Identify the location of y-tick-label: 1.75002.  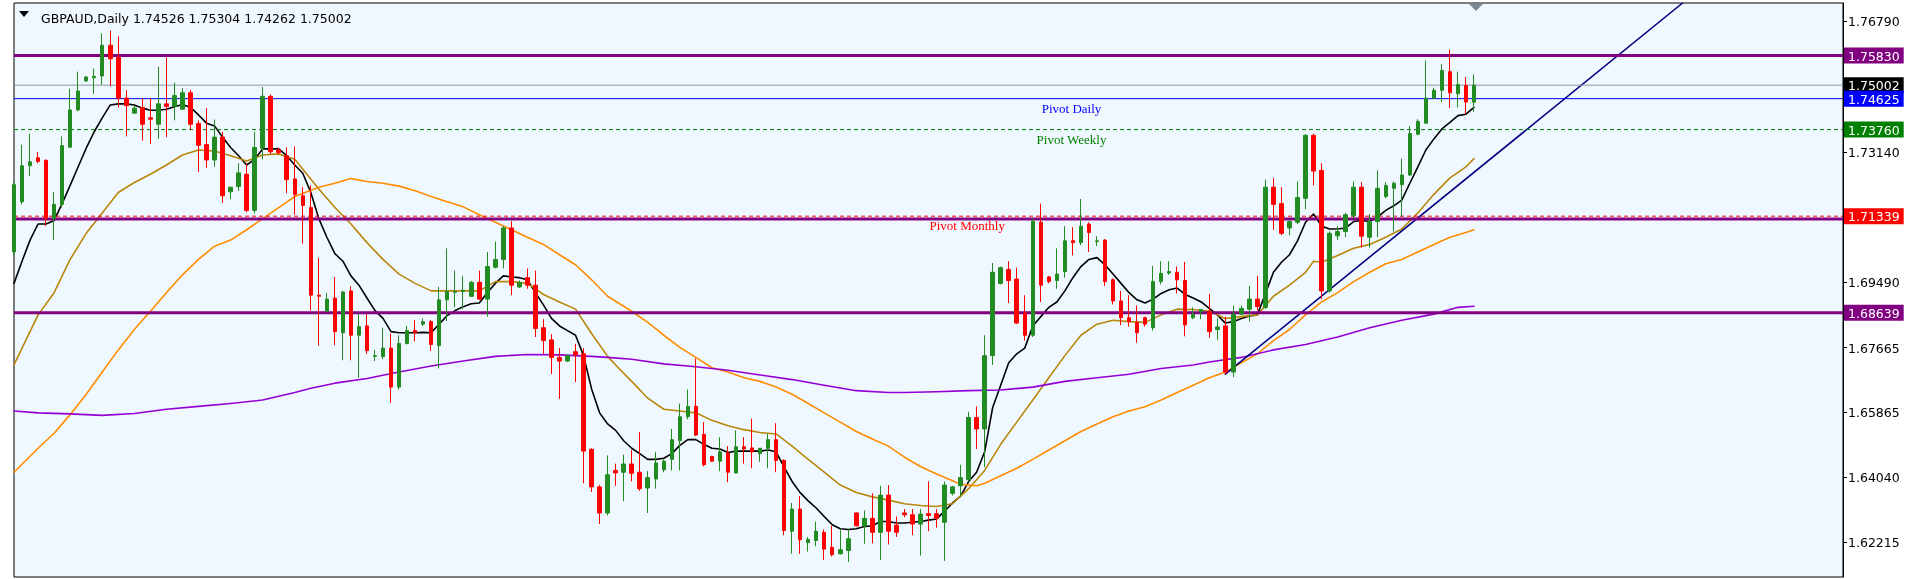
(1874, 86).